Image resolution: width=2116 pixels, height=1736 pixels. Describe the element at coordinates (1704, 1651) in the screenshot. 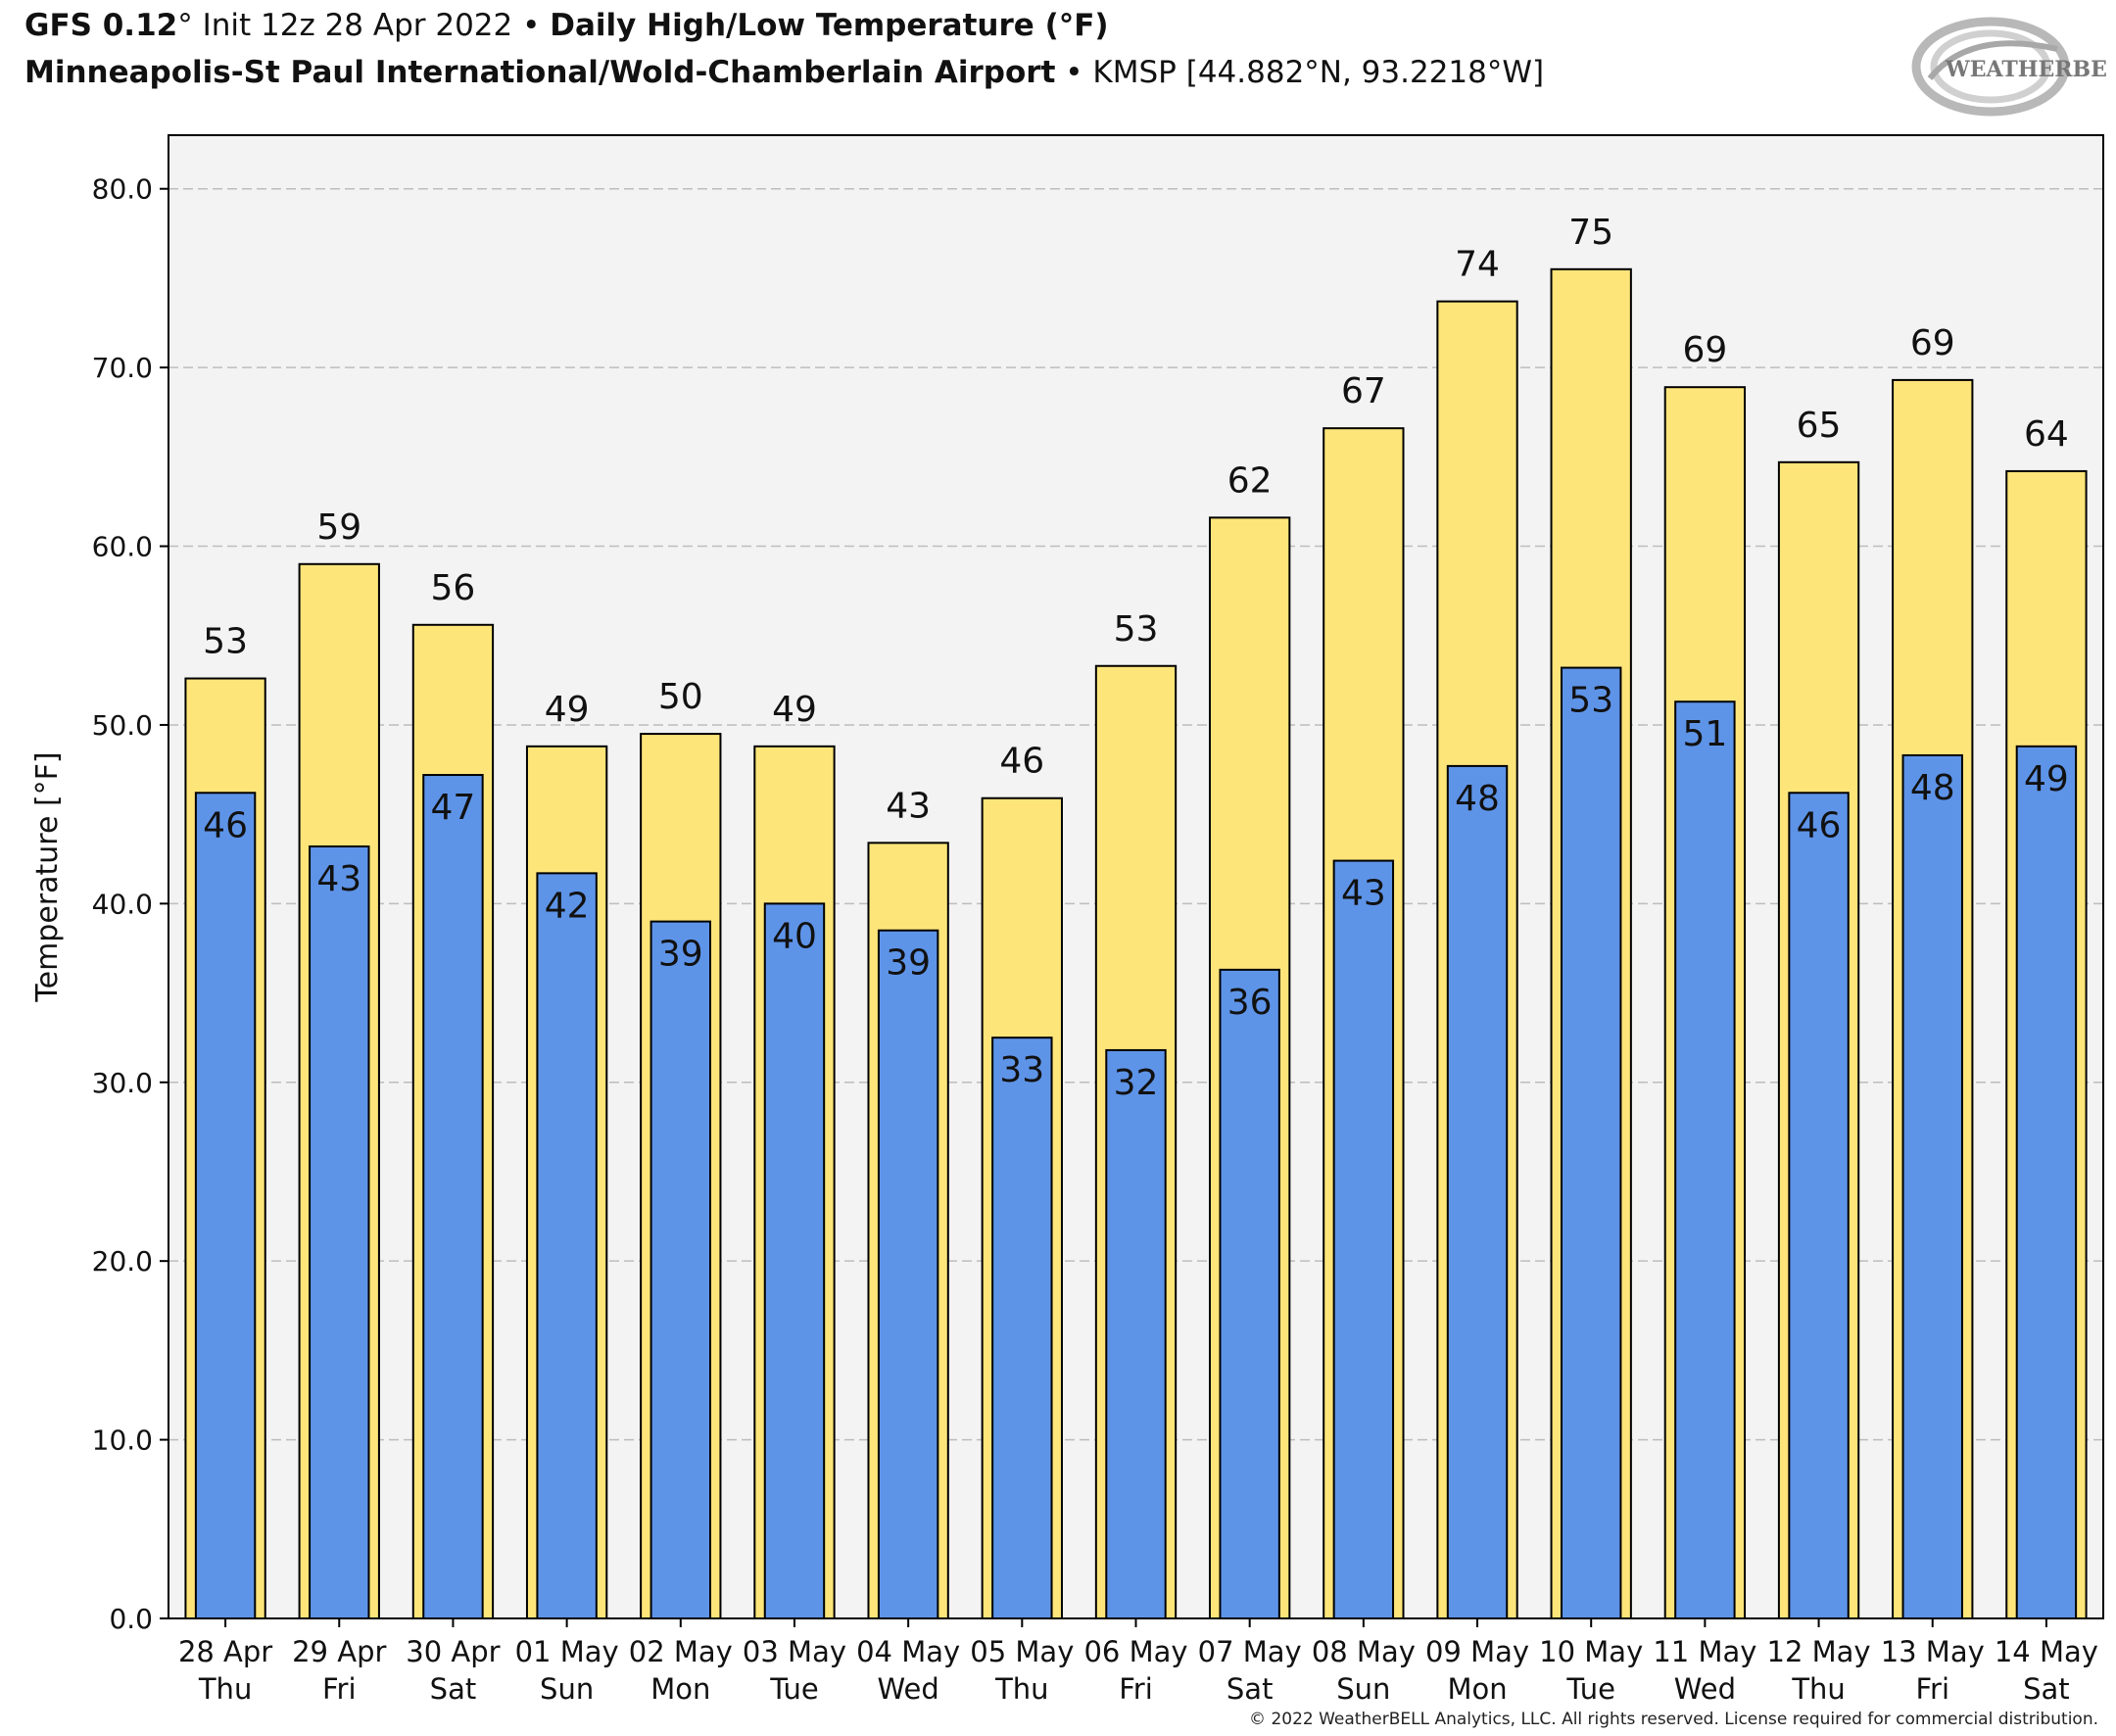

I see `x-tick-label-date: 11 May` at that location.